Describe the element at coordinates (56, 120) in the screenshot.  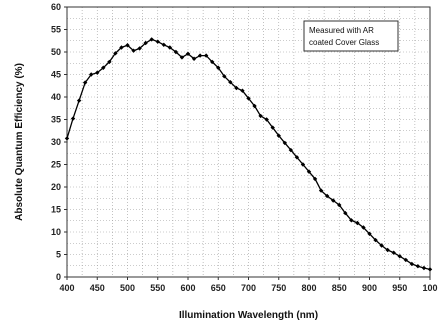
I see `y-tick-label: 35` at that location.